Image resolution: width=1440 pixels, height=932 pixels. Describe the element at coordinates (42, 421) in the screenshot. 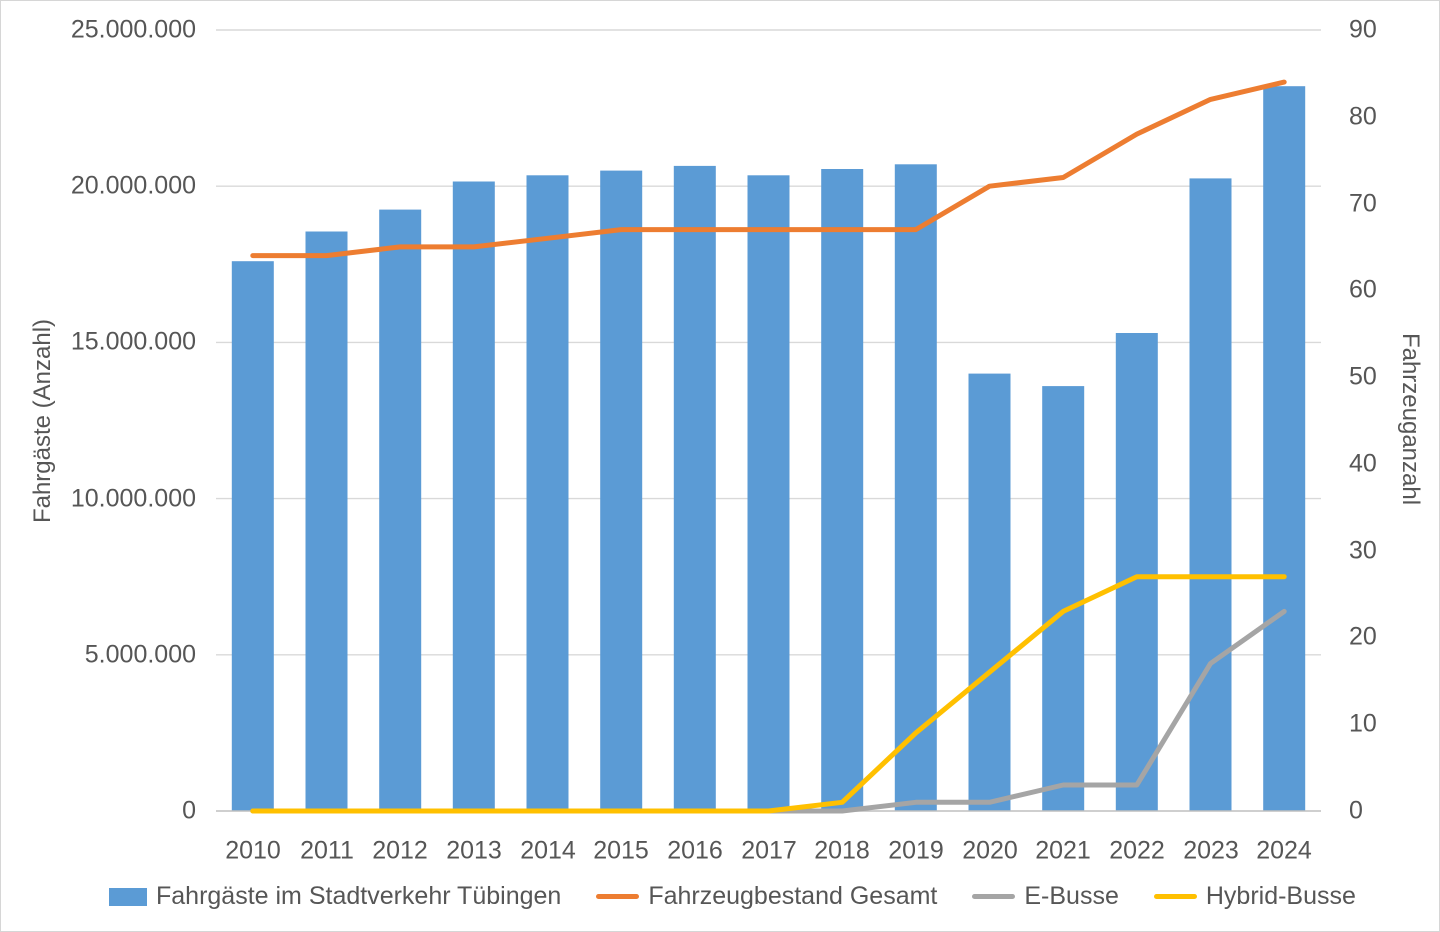

I see `left-axis-title: Fahrgäste (Anzahl)` at that location.